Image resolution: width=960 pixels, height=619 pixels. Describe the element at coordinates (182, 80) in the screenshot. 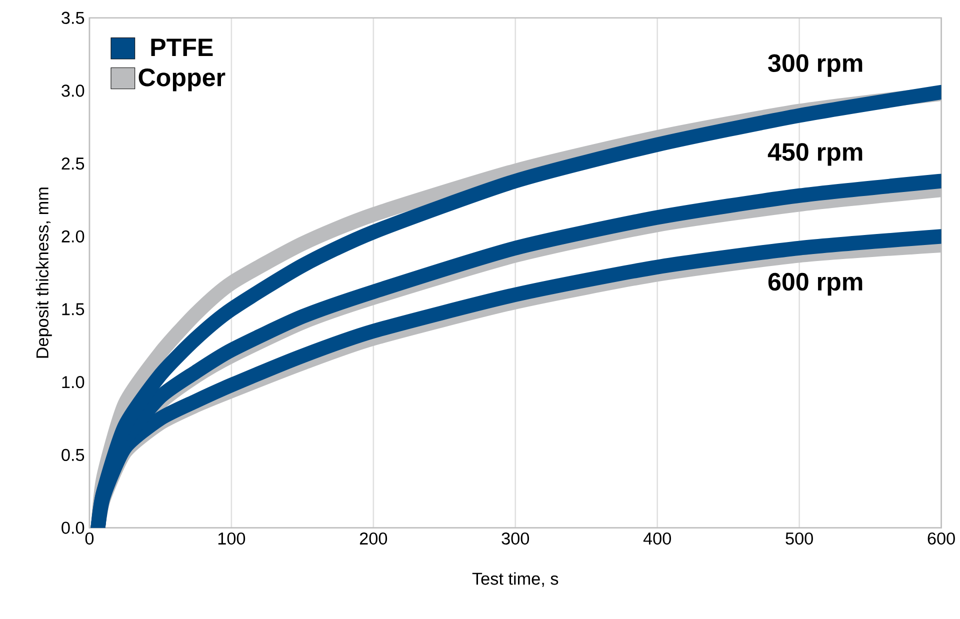

I see `legend-label: Copper` at that location.